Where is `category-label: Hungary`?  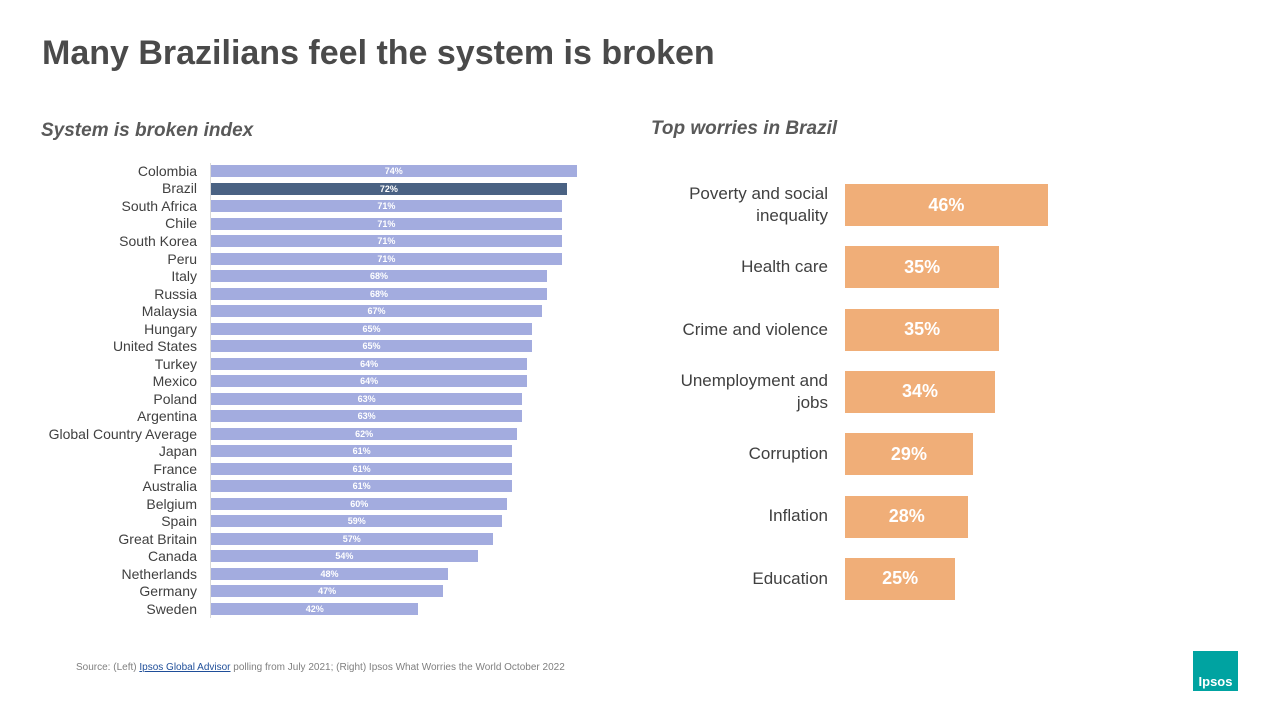 category-label: Hungary is located at coordinates (170, 328).